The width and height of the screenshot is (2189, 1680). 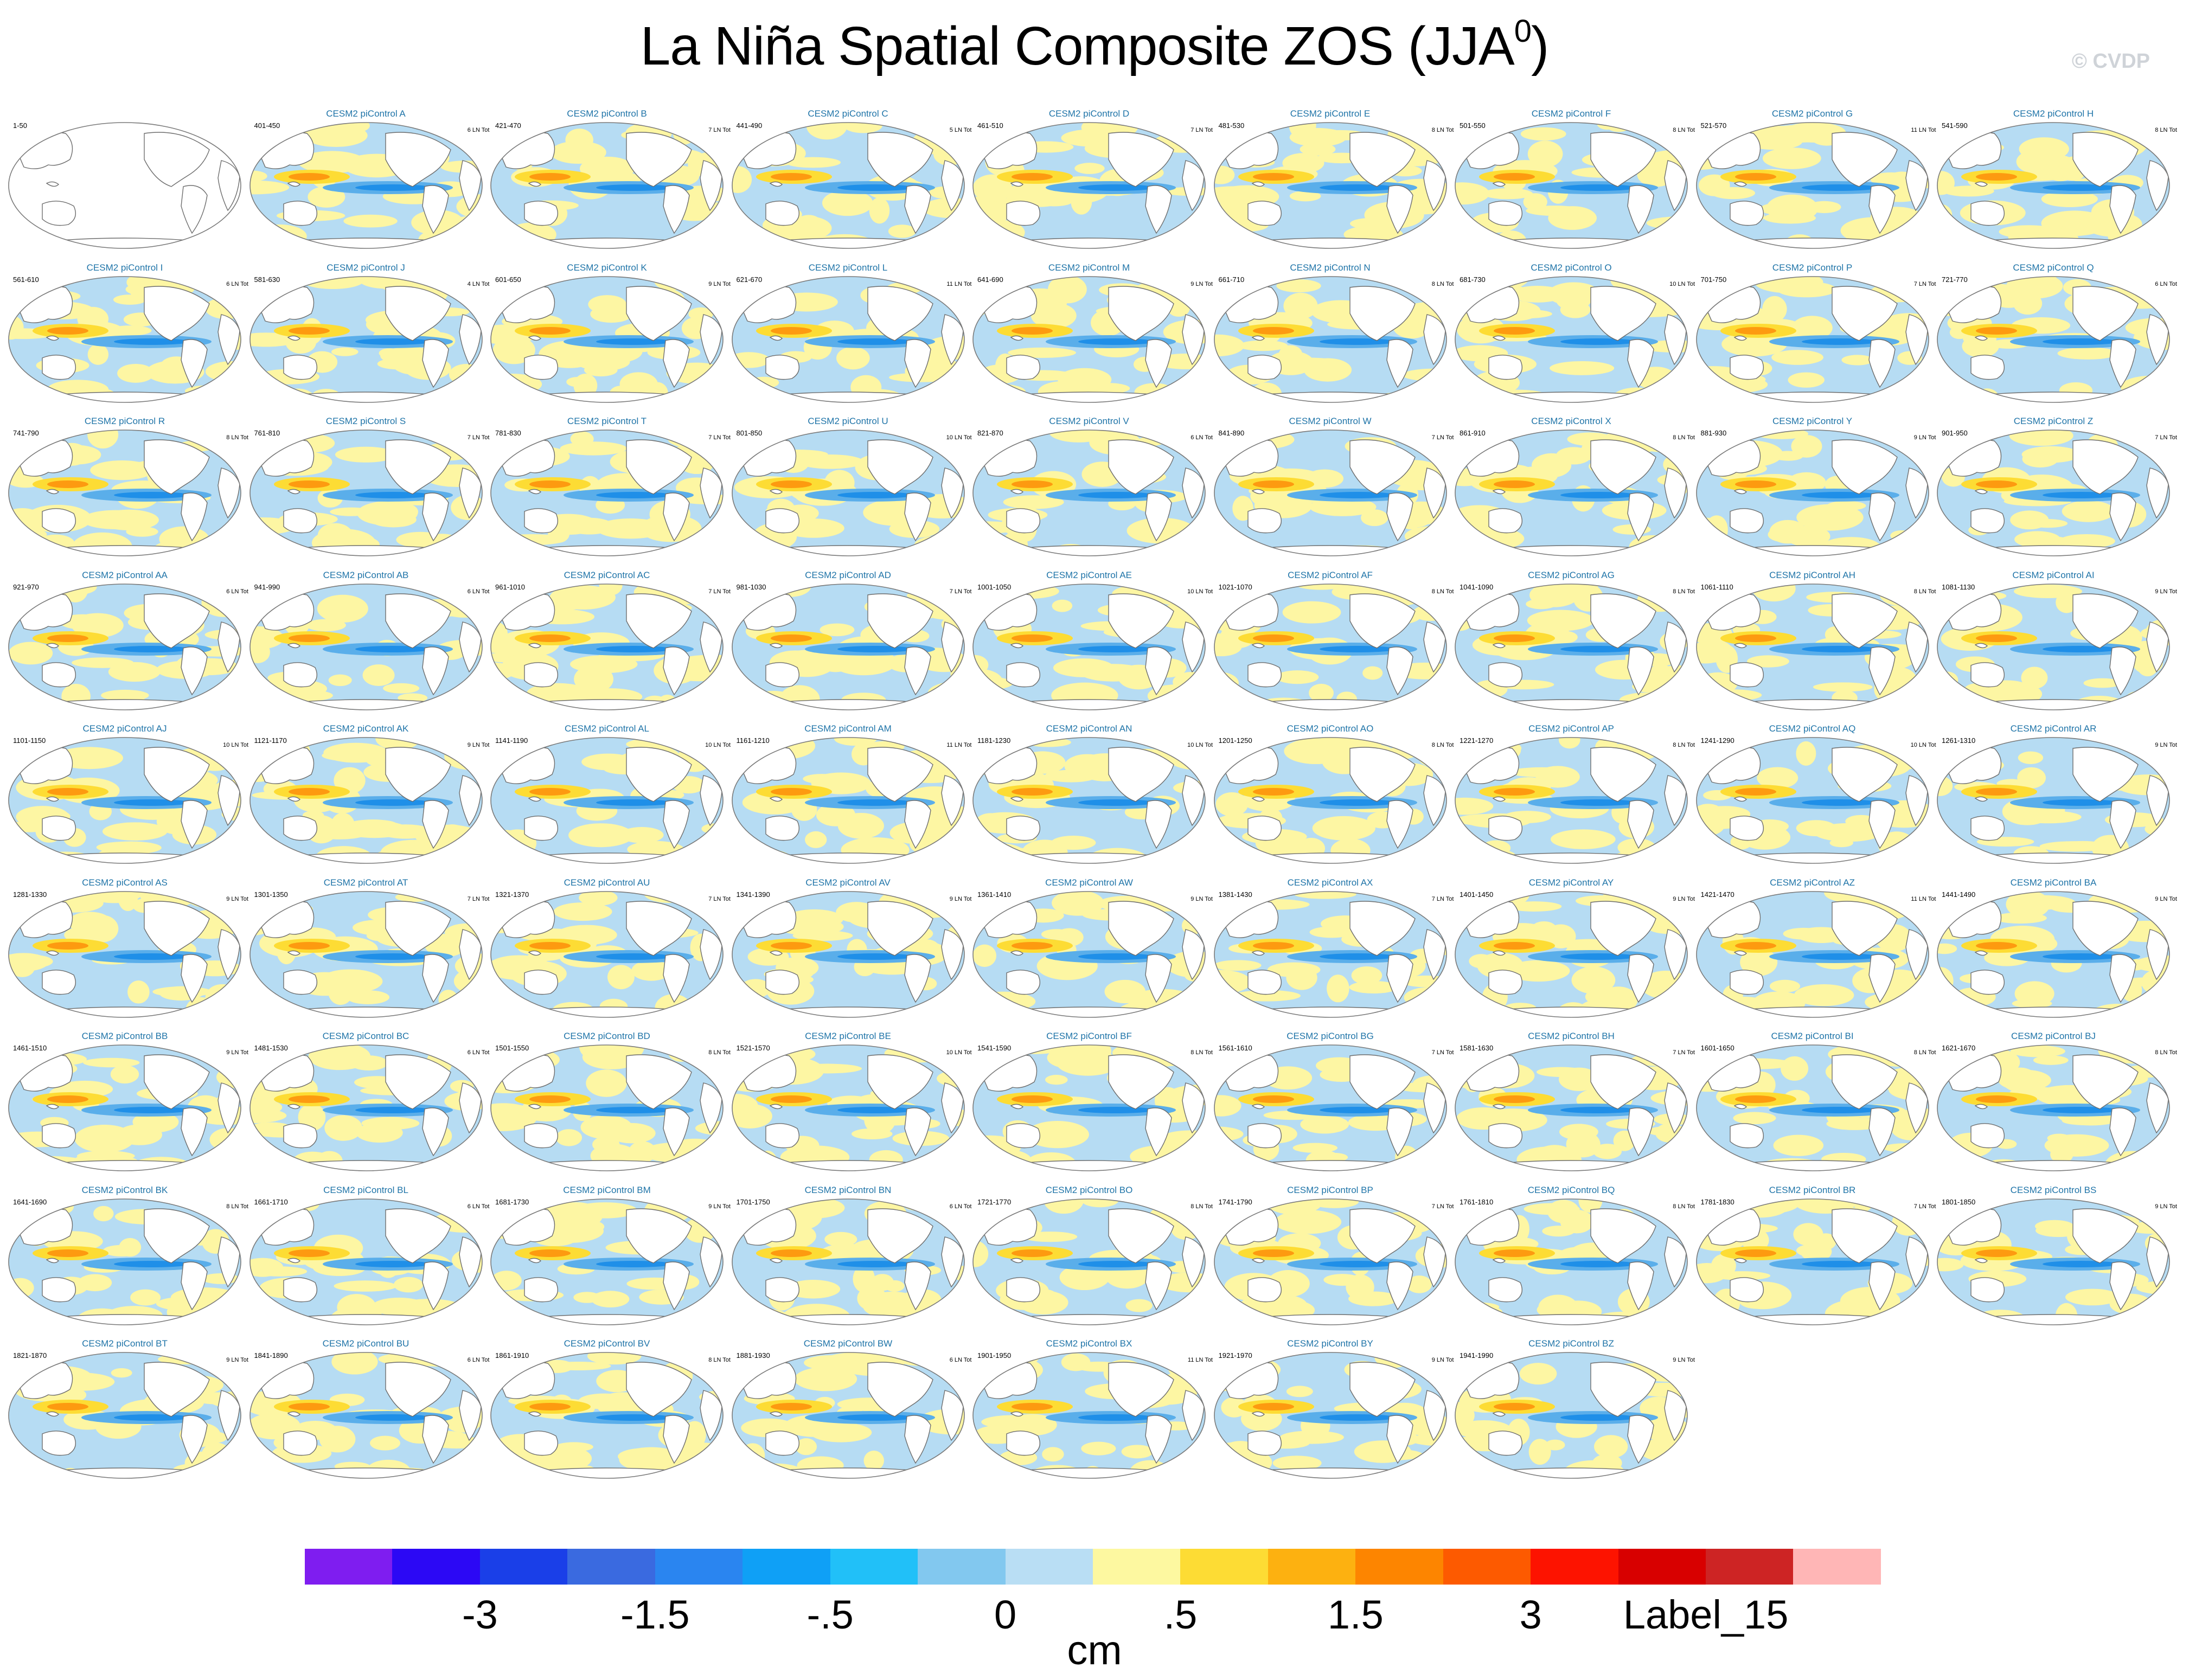 I want to click on panel-year-range: 1941-1990, so click(x=1477, y=1355).